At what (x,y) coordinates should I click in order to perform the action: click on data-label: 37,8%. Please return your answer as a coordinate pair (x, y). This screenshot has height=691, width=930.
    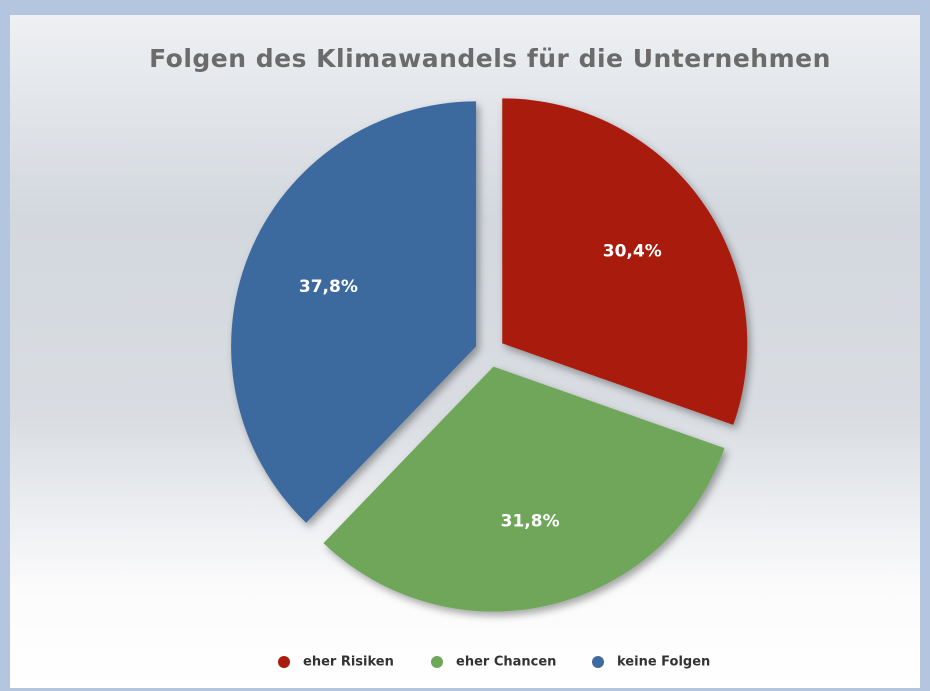
    Looking at the image, I should click on (328, 287).